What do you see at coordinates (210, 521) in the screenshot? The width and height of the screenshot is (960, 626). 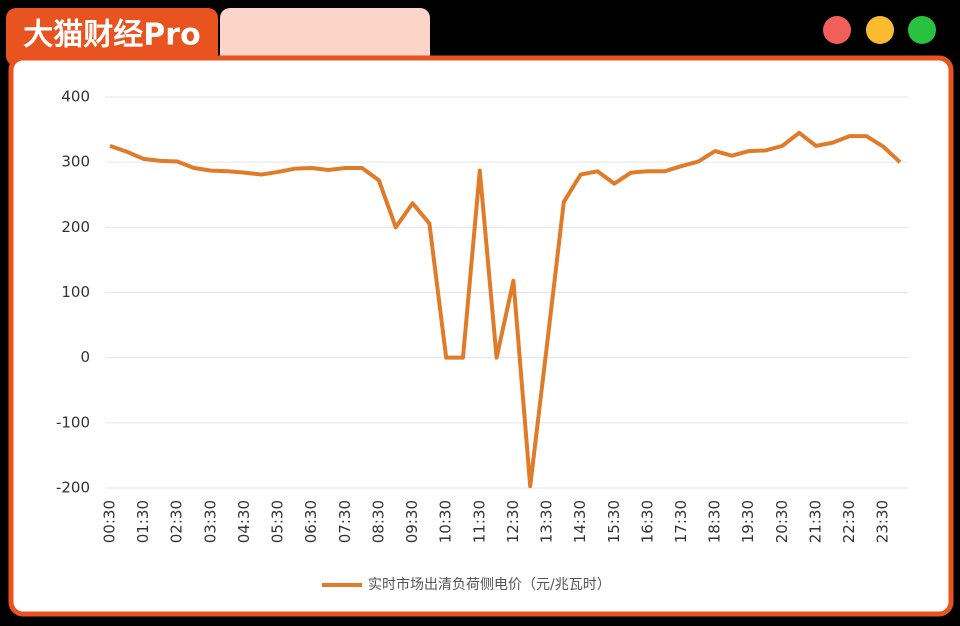 I see `x-tick-label: 03:30` at bounding box center [210, 521].